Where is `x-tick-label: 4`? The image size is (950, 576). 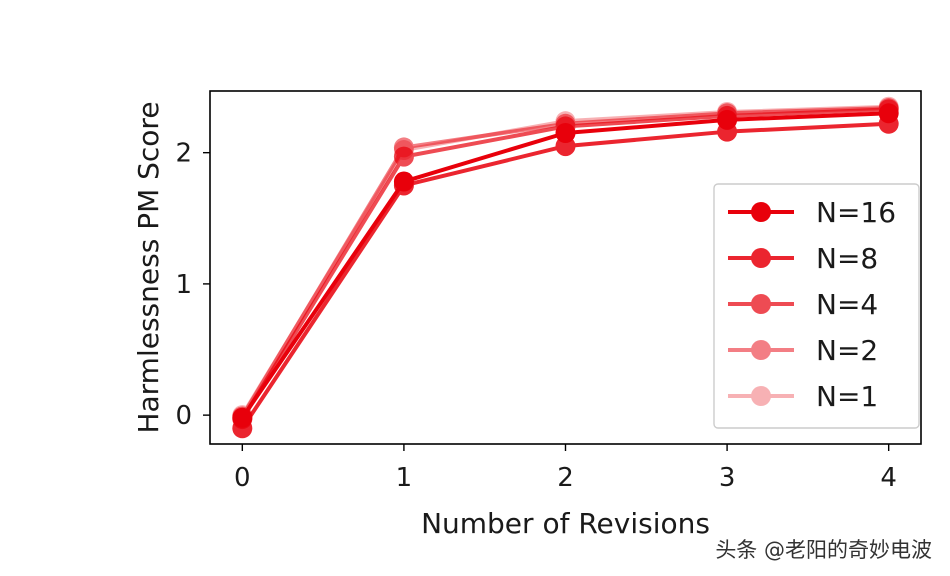
x-tick-label: 4 is located at coordinates (888, 478).